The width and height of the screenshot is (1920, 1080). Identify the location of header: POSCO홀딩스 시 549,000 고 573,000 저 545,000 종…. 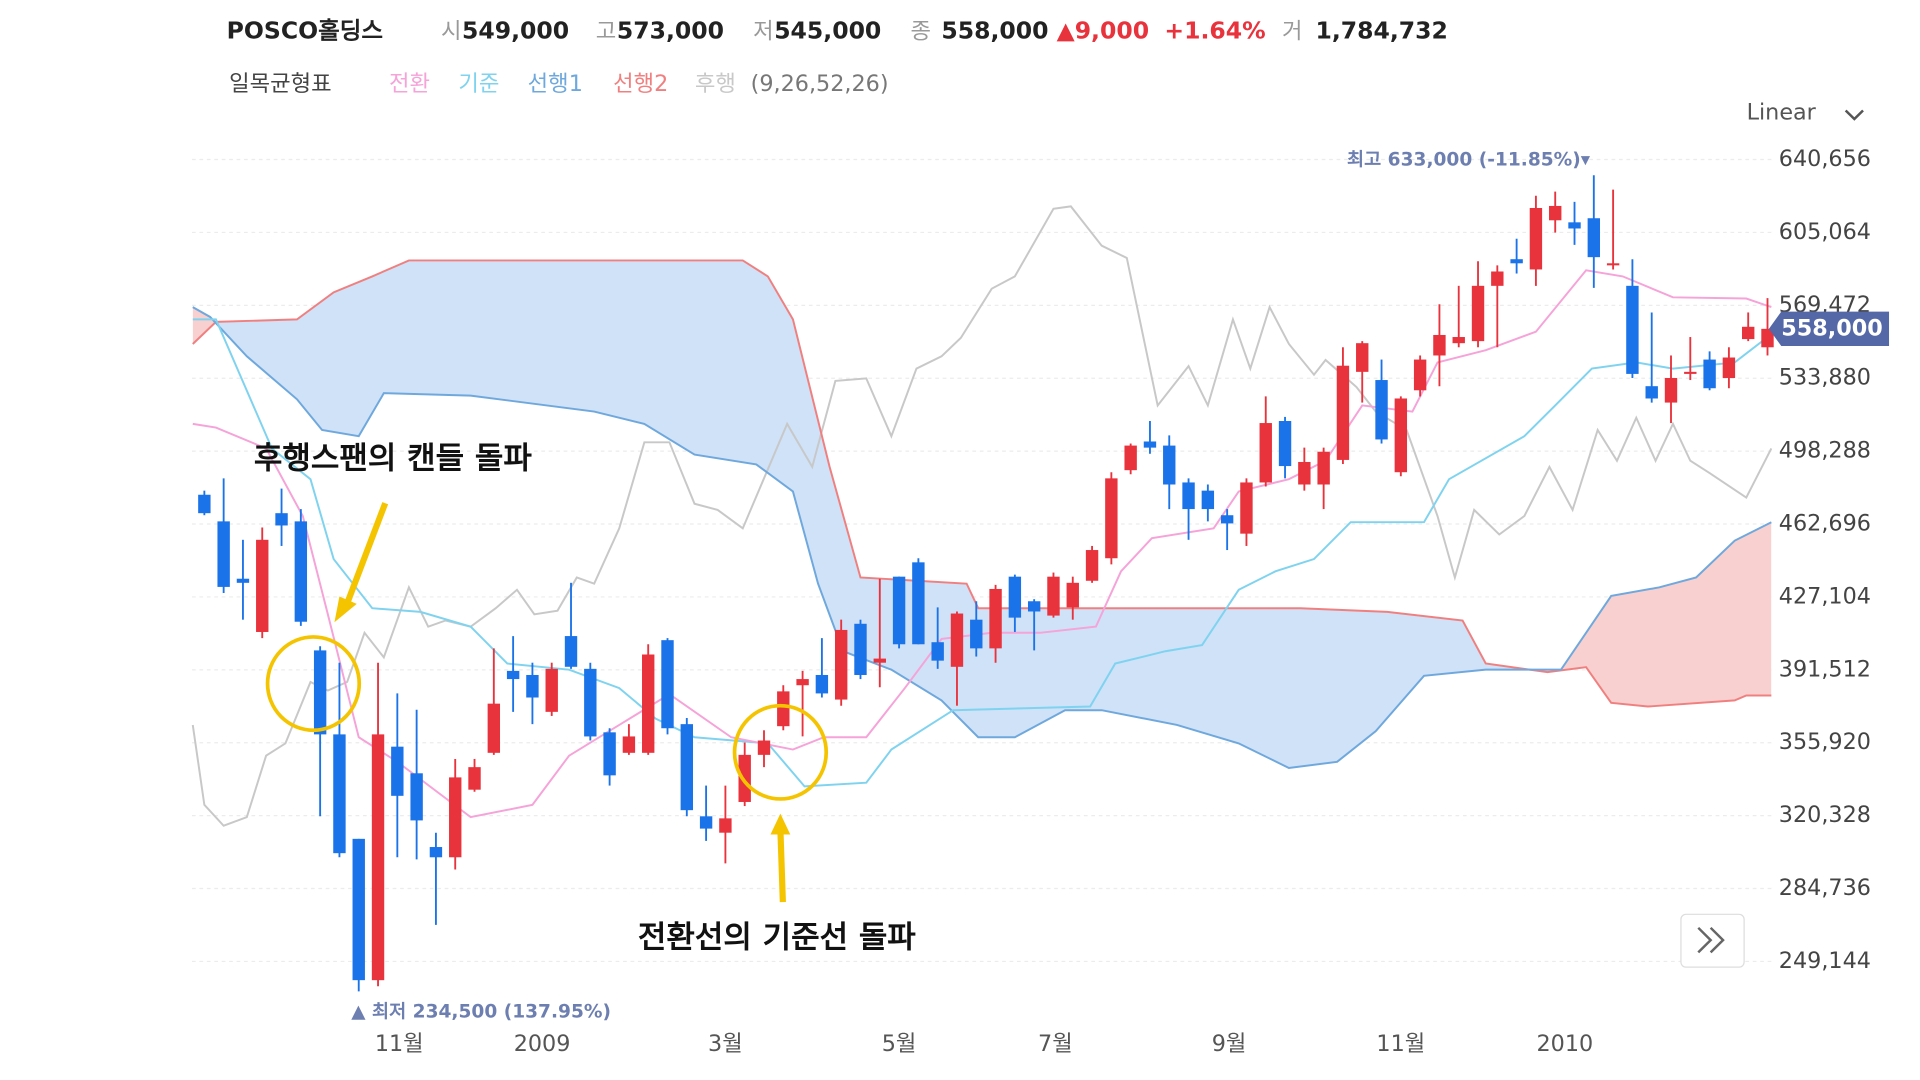
(837, 30).